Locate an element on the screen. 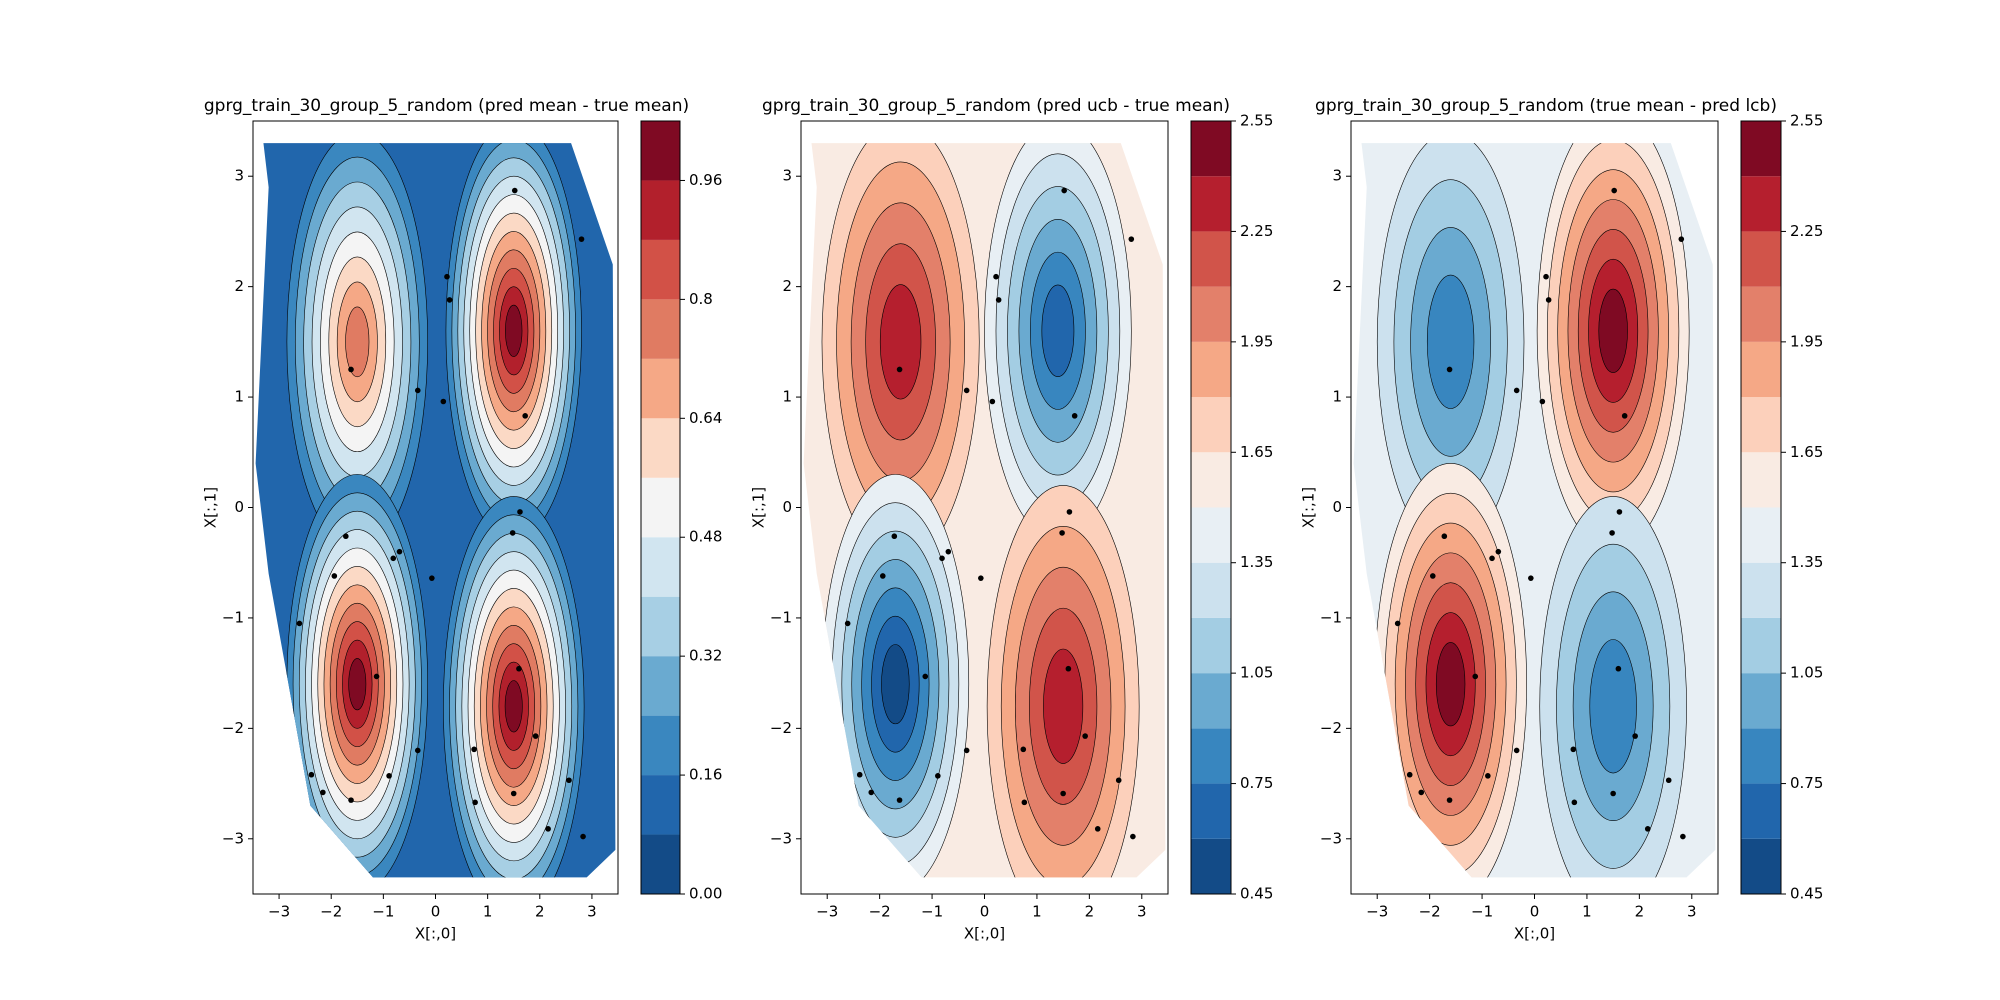  colorbar-tick-label: 0.00 is located at coordinates (705, 894).